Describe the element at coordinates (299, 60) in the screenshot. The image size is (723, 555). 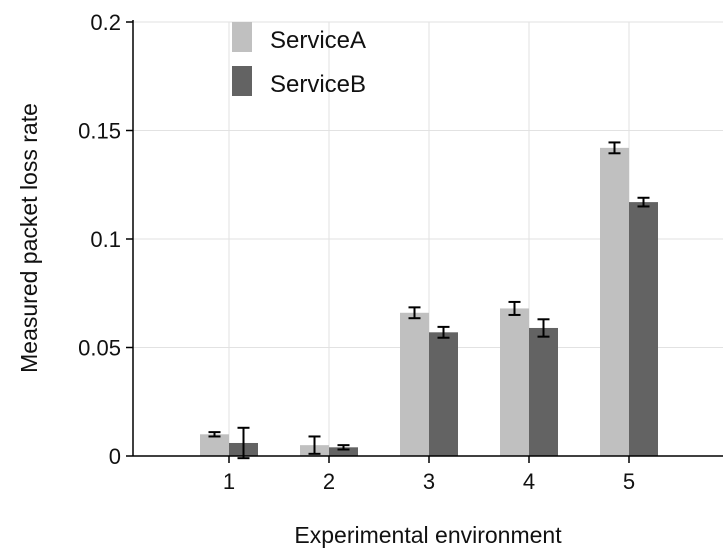
I see `legend: ServiceA ServiceB` at that location.